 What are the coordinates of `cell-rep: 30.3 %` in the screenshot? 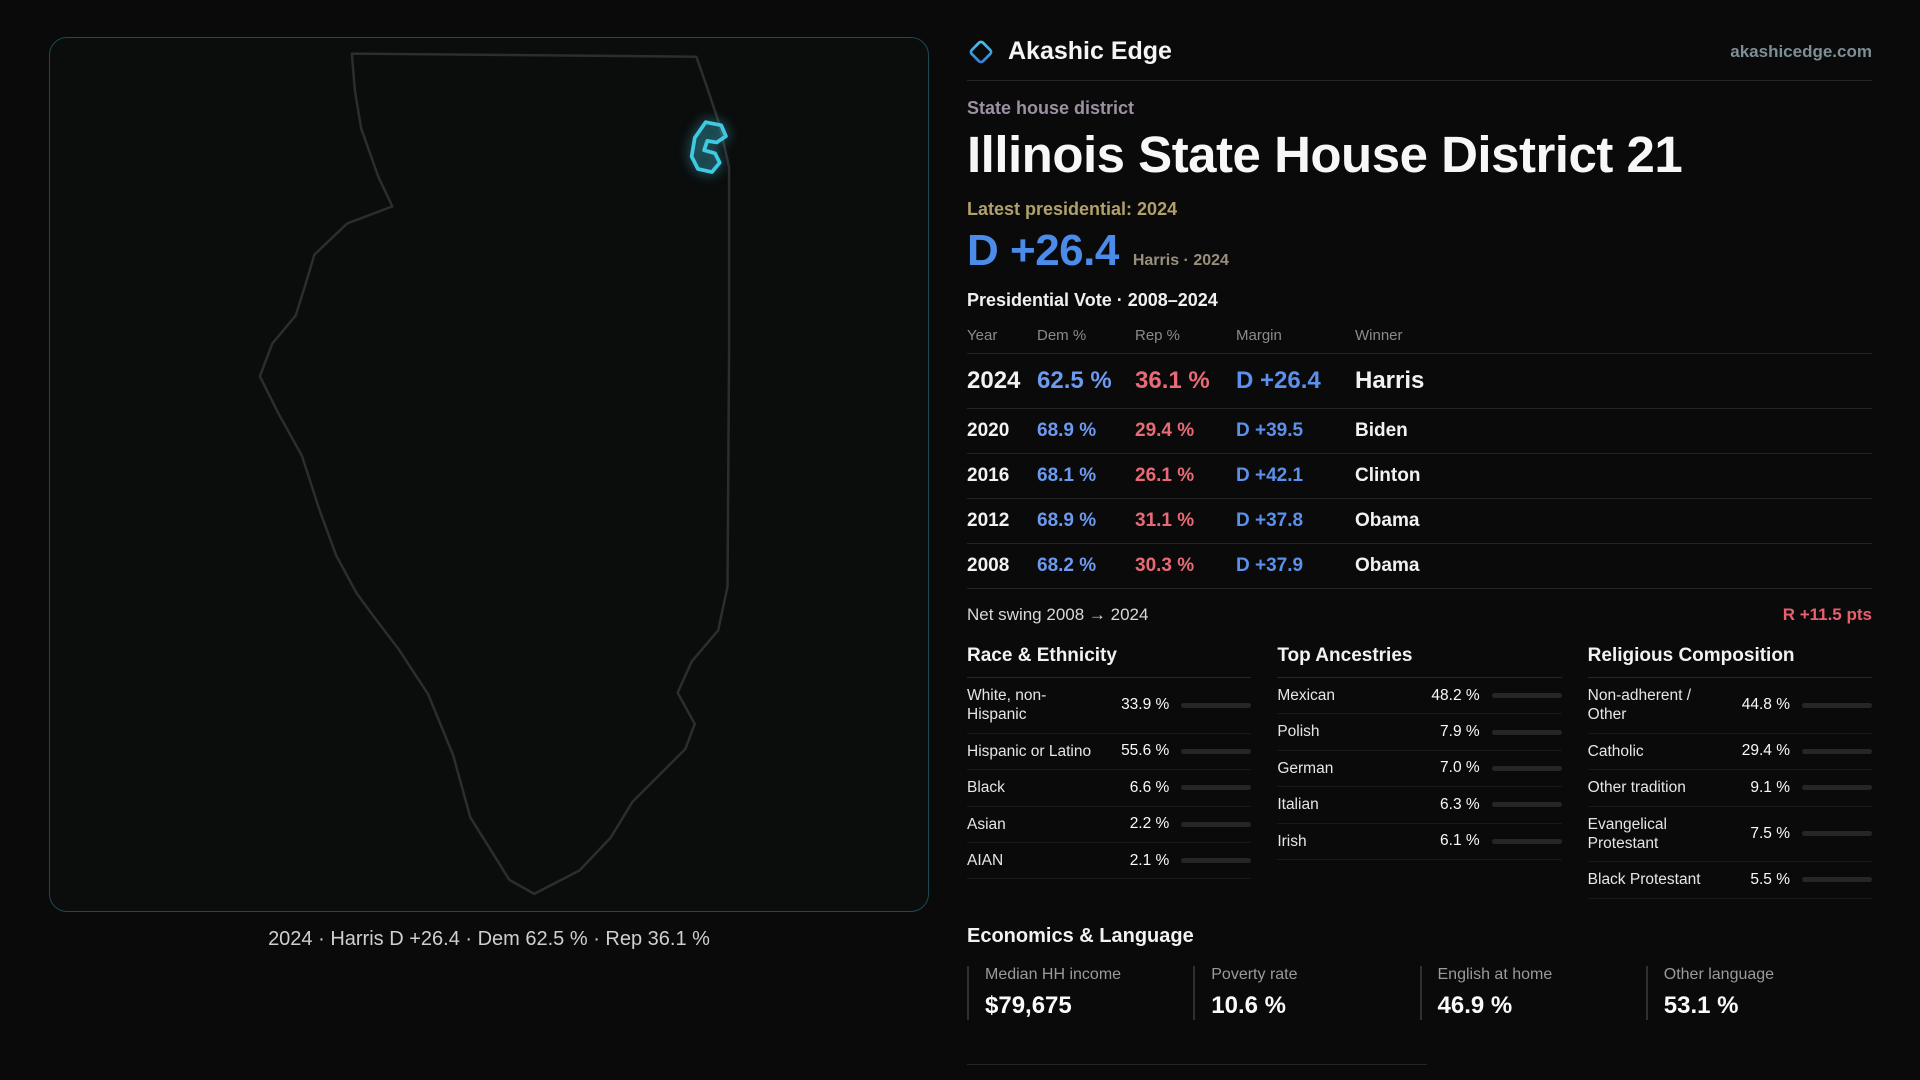 It's located at (1165, 565).